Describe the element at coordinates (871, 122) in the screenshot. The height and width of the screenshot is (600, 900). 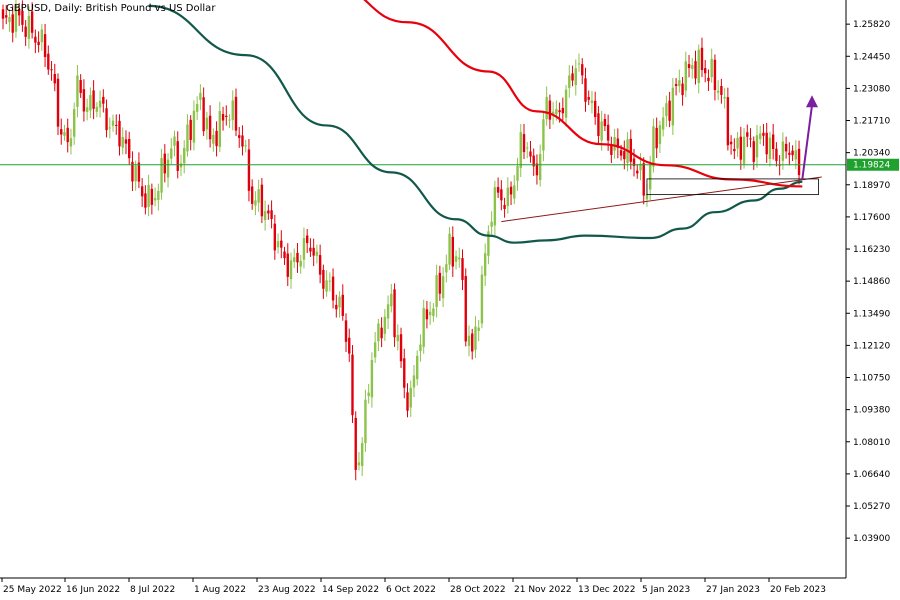
I see `y-tick-label: 1.21710` at that location.